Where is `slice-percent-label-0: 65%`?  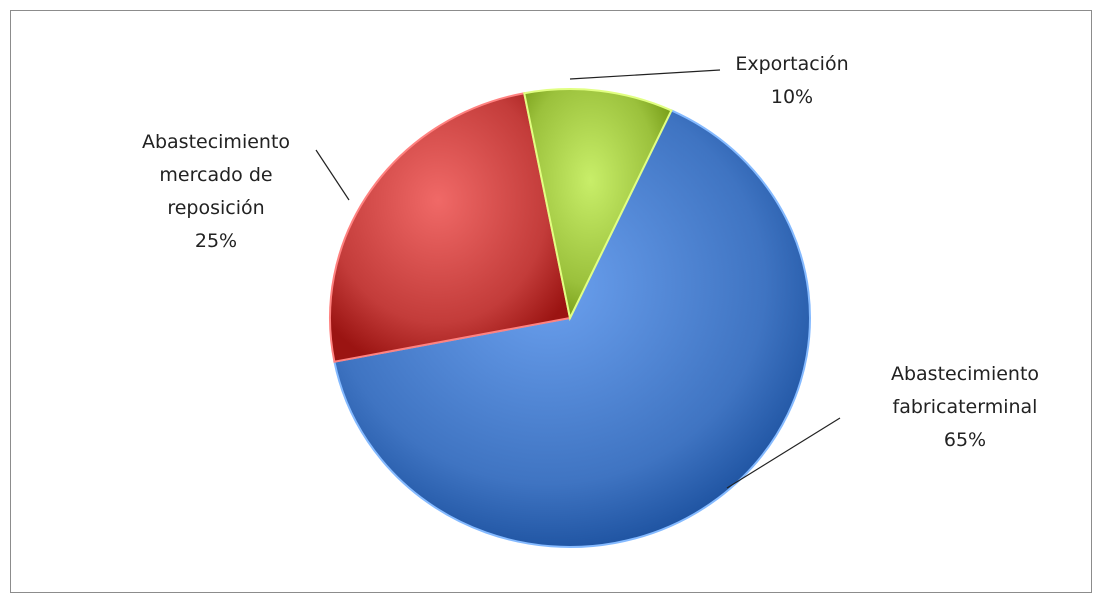 slice-percent-label-0: 65% is located at coordinates (965, 440).